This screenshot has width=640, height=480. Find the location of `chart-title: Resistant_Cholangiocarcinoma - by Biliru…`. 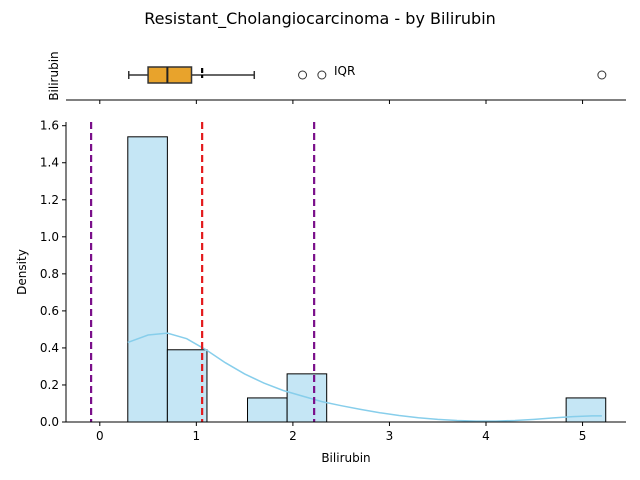

chart-title: Resistant_Cholangiocarcinoma - by Biliru… is located at coordinates (320, 19).